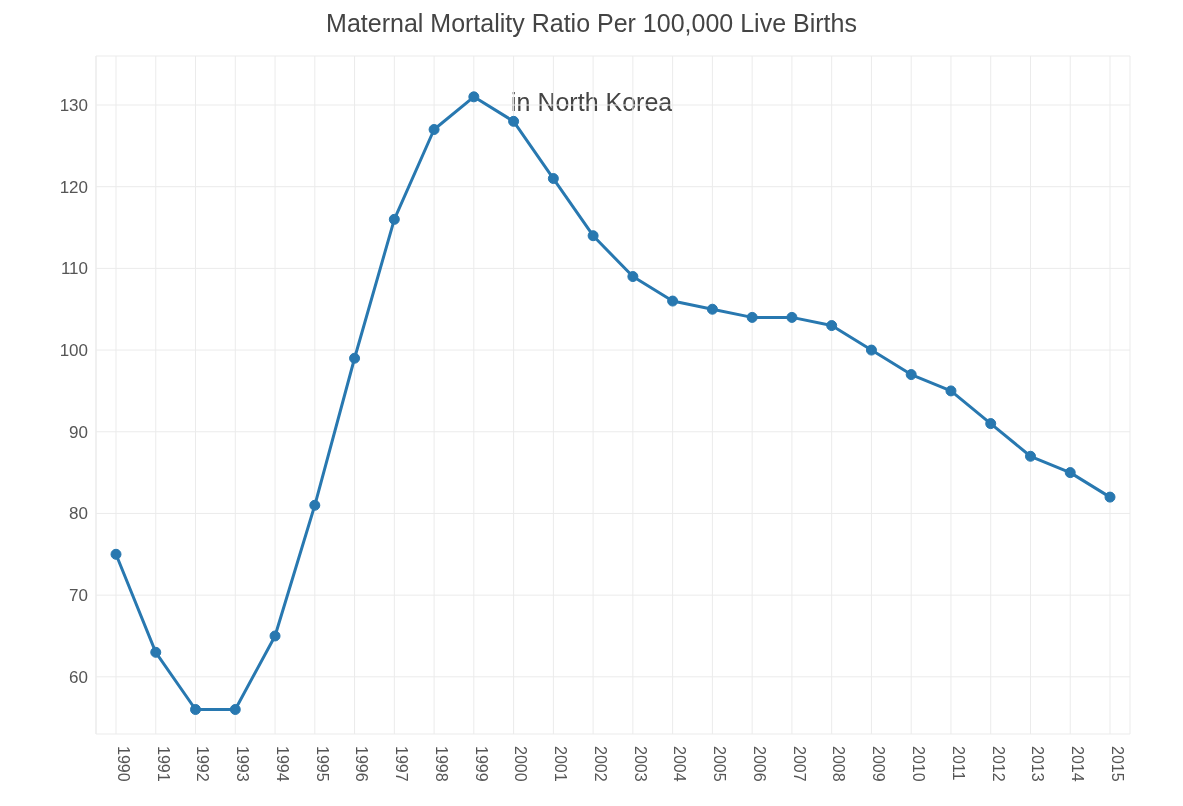  What do you see at coordinates (203, 764) in the screenshot?
I see `x-tick-label: 1992` at bounding box center [203, 764].